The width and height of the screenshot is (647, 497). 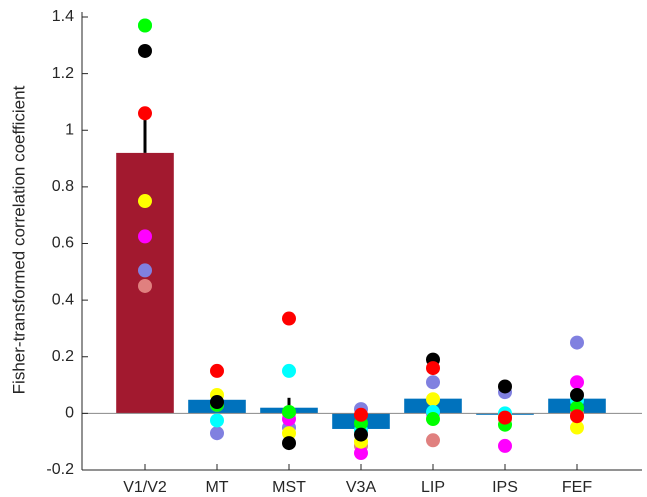 I want to click on y-tick-label: 1, so click(x=69, y=129).